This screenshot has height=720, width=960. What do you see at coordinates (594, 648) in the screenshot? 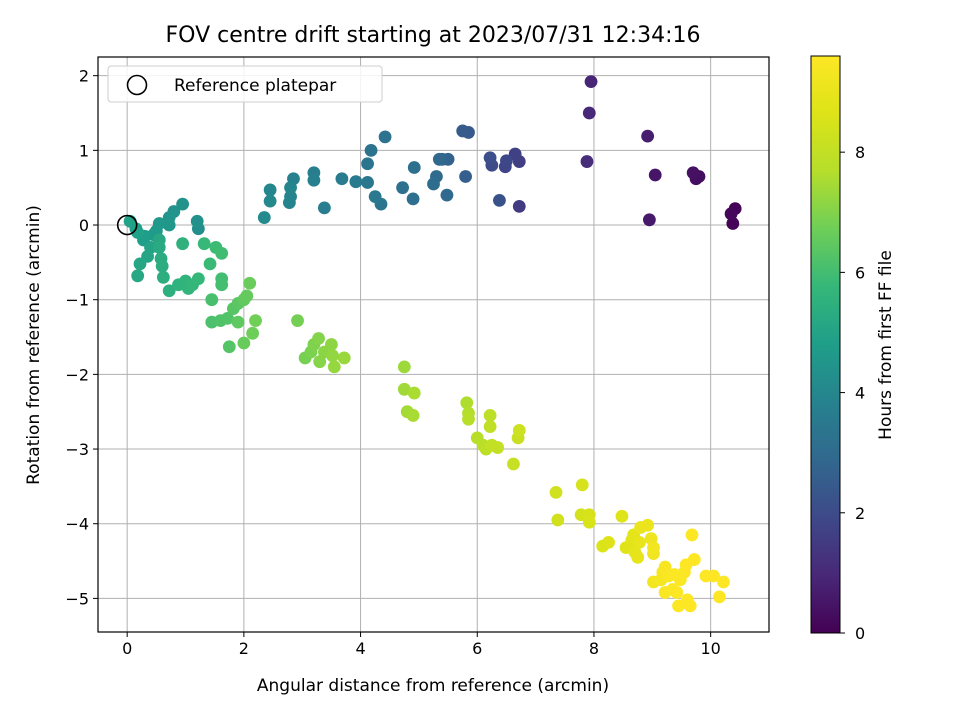
I see `x-tick-label: 8` at bounding box center [594, 648].